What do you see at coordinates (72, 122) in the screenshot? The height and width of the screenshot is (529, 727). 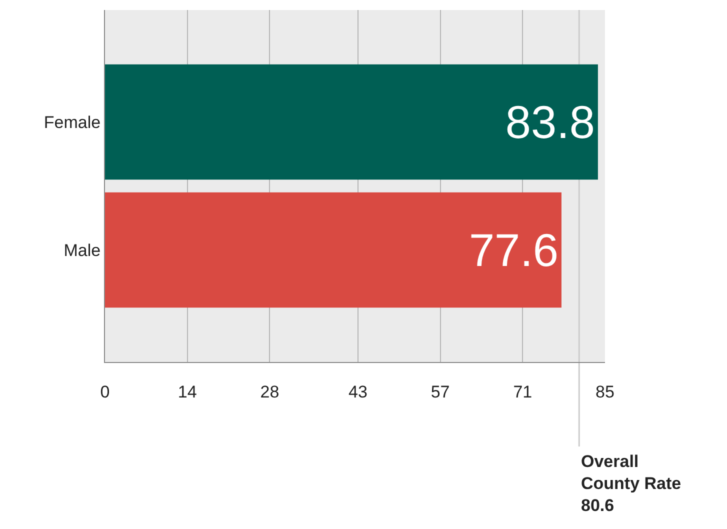 I see `y-tick-label: Female` at bounding box center [72, 122].